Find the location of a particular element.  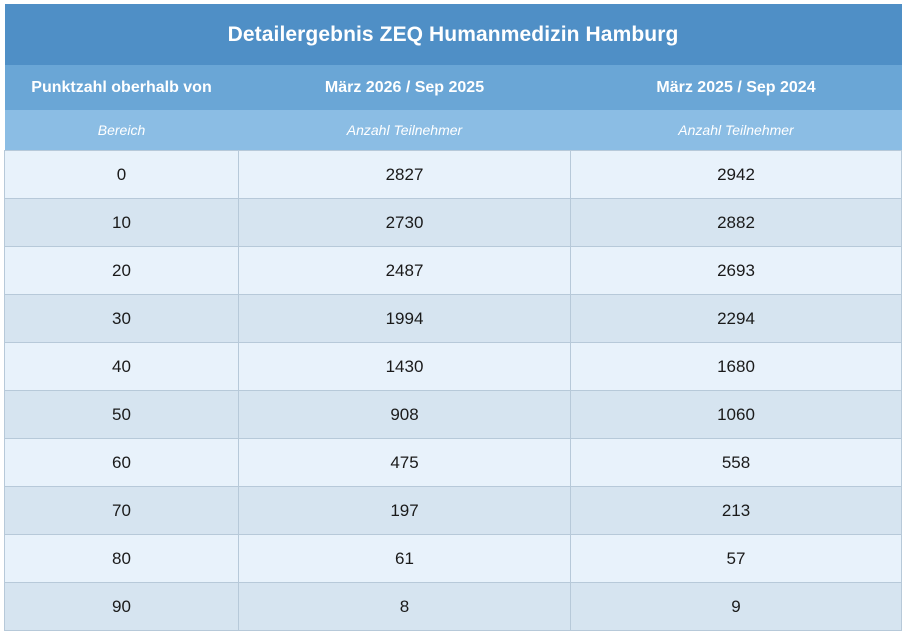

cell-participants-2026: 475 is located at coordinates (404, 462).